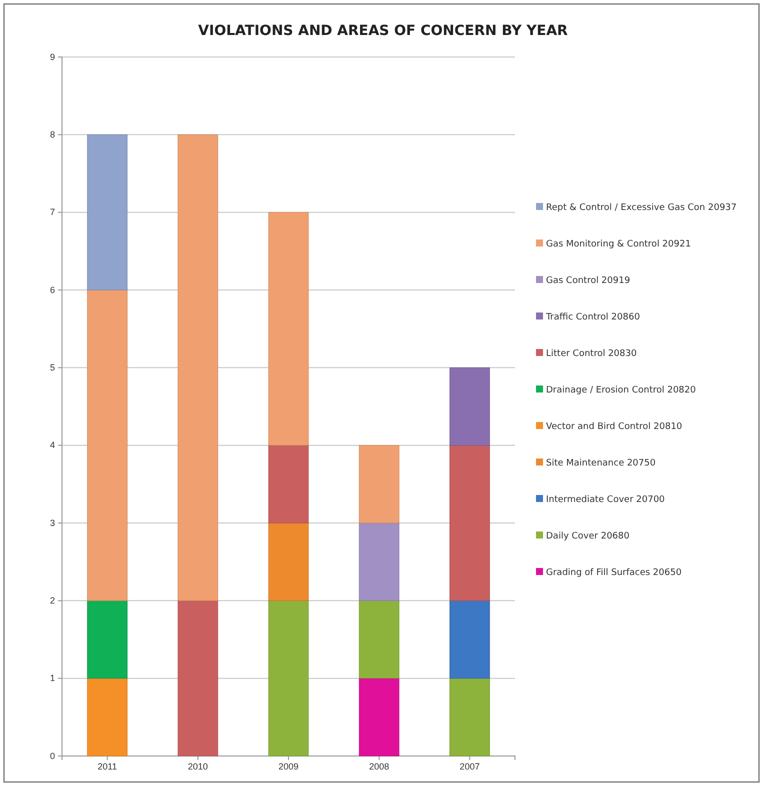  I want to click on legend-label: Vector and Bird Control 20810, so click(614, 427).